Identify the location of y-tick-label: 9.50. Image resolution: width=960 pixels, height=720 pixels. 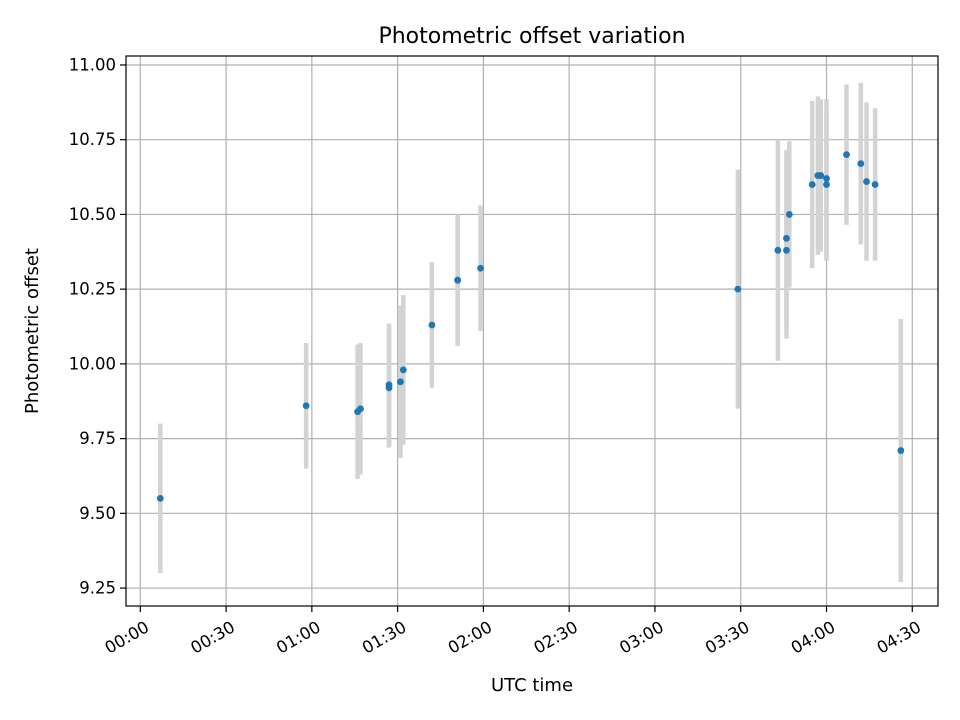
(97, 513).